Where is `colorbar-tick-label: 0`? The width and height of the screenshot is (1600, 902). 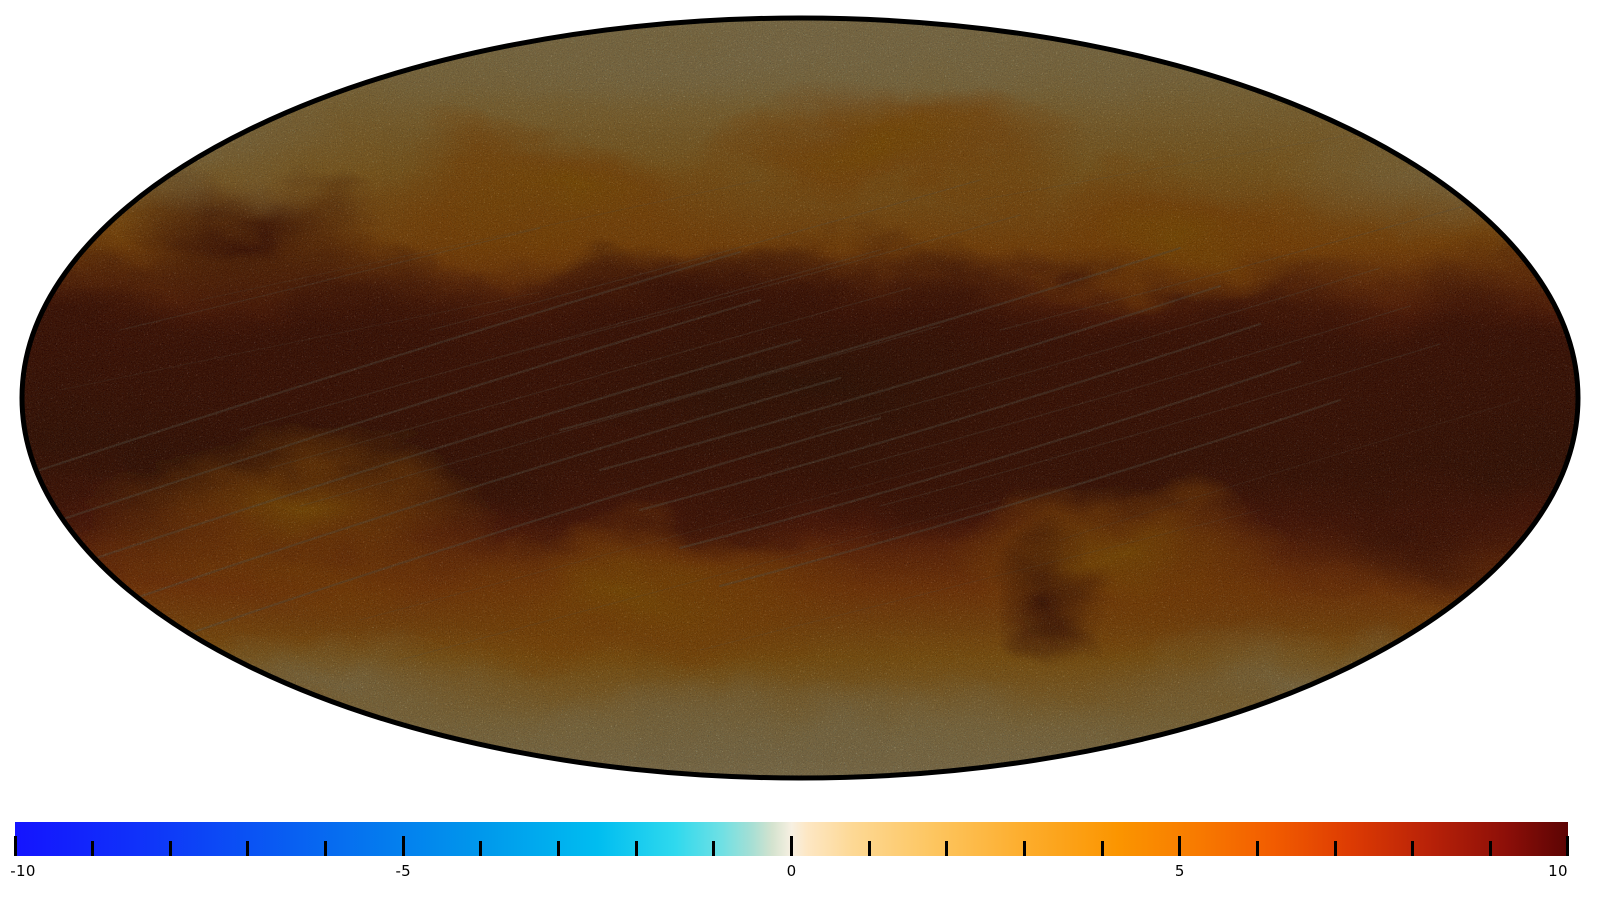 colorbar-tick-label: 0 is located at coordinates (791, 871).